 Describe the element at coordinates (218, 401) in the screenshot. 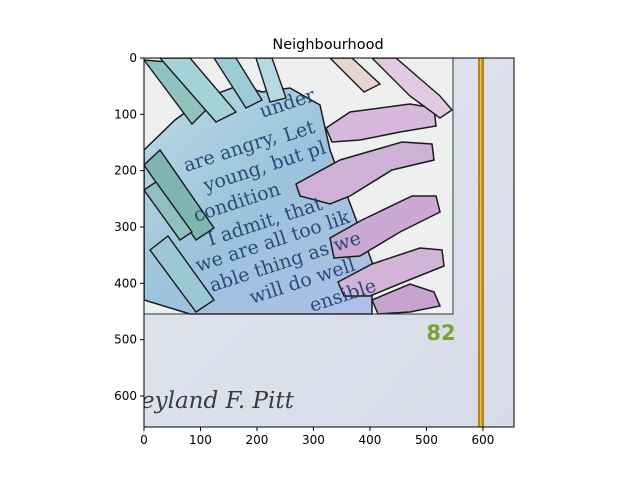

I see `credit-text: eyland F. Pitt` at that location.